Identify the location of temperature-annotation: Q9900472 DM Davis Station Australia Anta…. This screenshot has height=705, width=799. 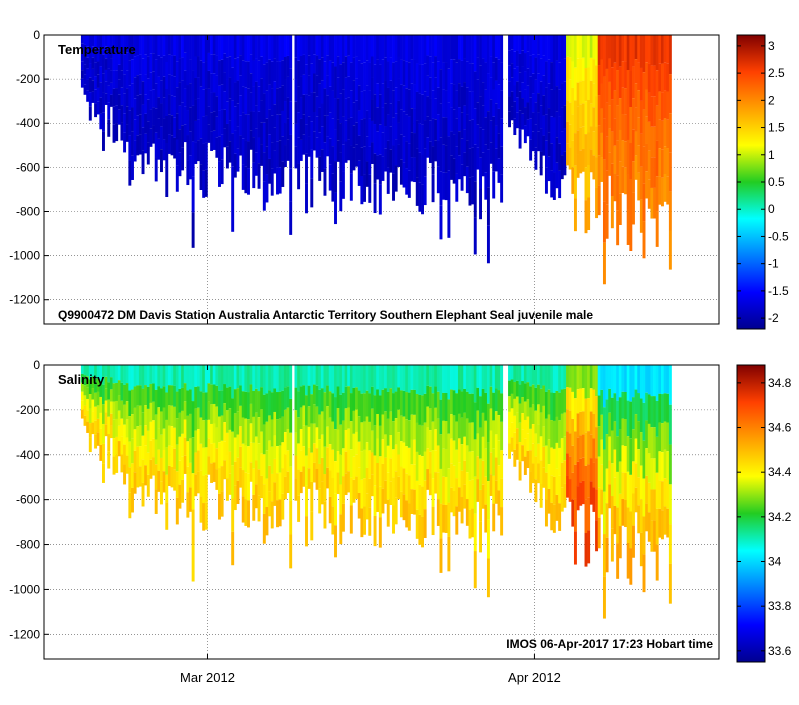
(325, 315).